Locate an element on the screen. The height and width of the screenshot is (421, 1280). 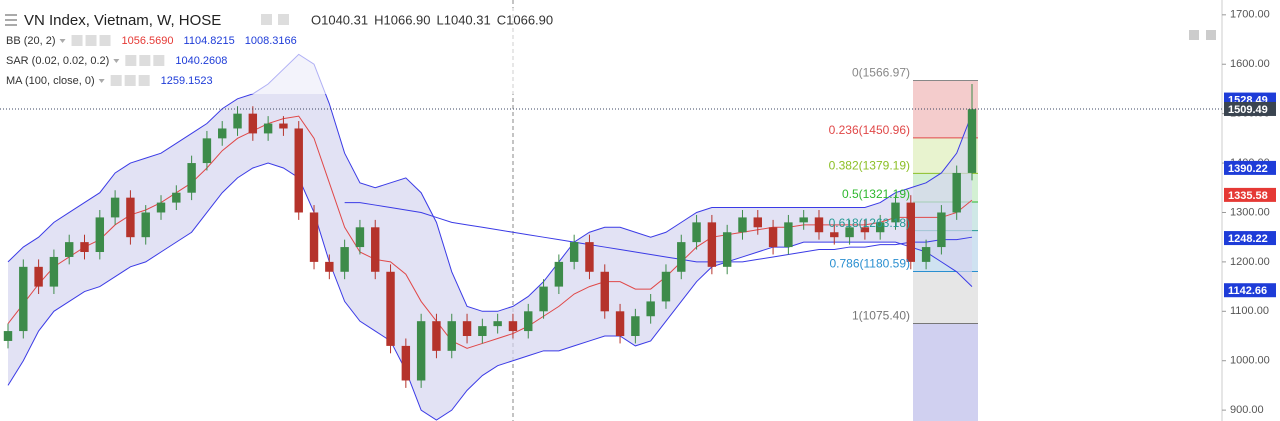
fib-label: 0.382(1379.19) is located at coordinates (869, 166).